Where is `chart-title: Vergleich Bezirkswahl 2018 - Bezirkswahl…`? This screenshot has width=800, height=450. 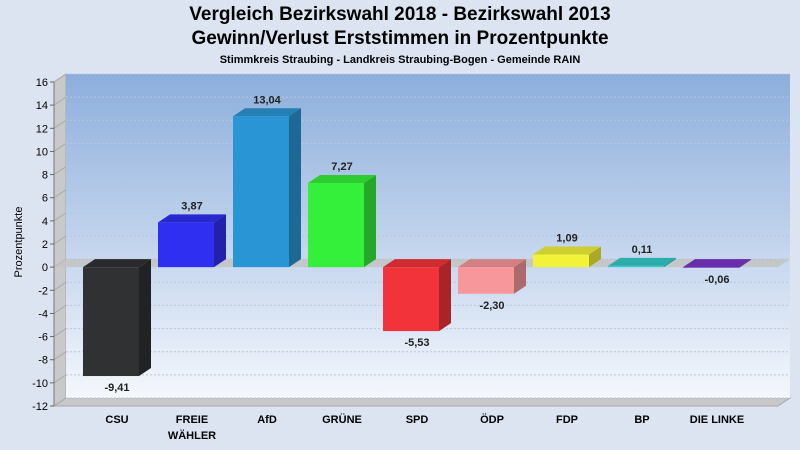
chart-title: Vergleich Bezirkswahl 2018 - Bezirkswahl… is located at coordinates (400, 14).